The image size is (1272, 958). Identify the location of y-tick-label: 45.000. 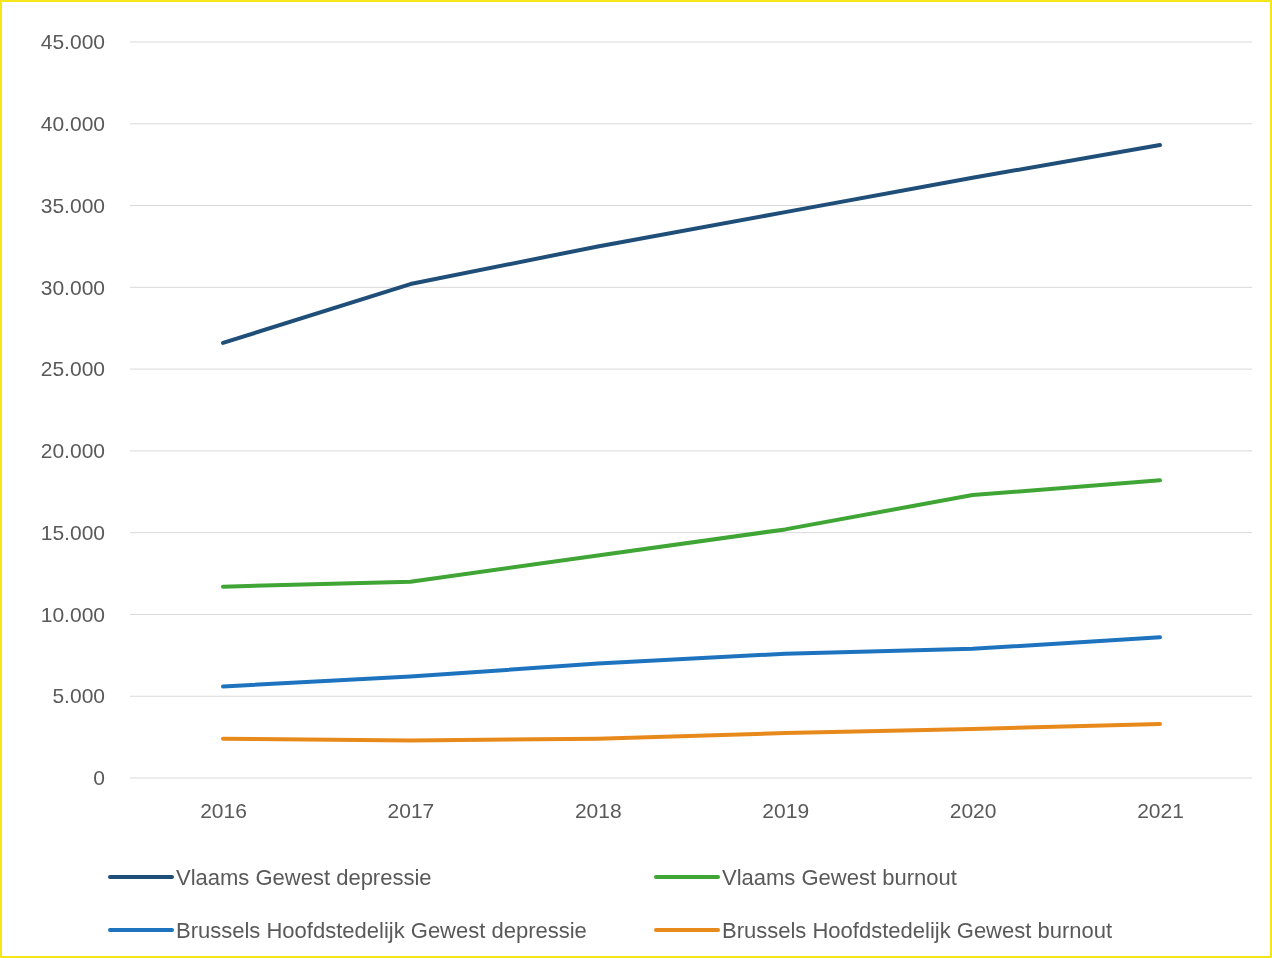
(72, 42).